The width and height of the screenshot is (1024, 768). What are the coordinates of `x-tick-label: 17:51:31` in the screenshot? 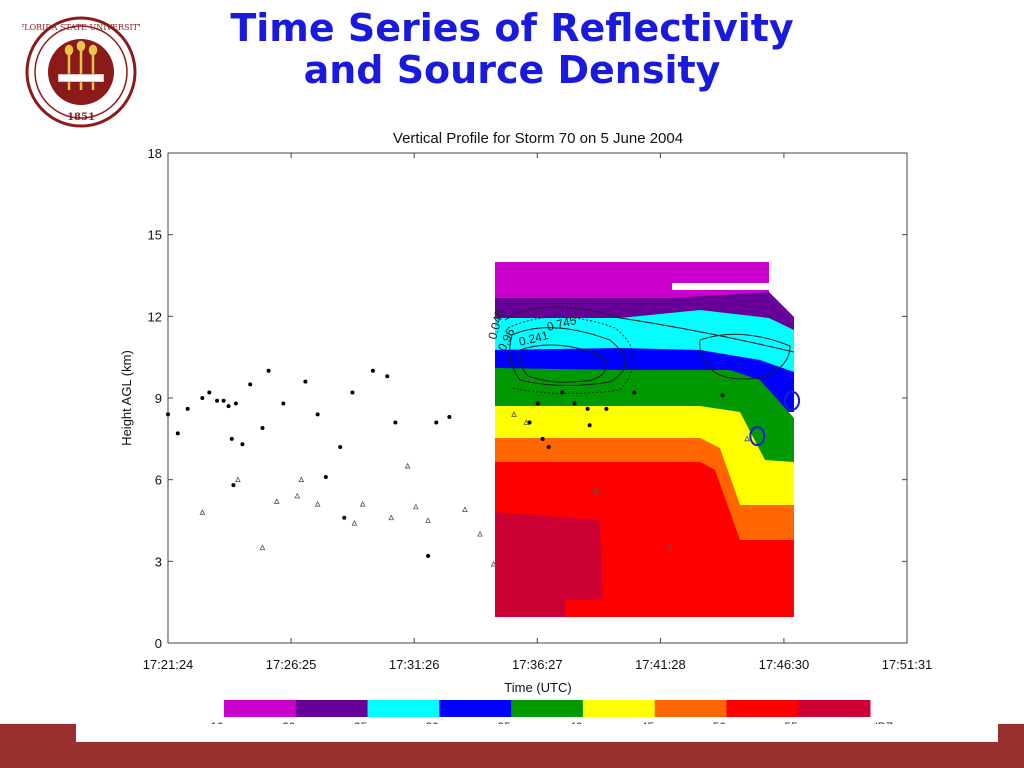 It's located at (907, 664).